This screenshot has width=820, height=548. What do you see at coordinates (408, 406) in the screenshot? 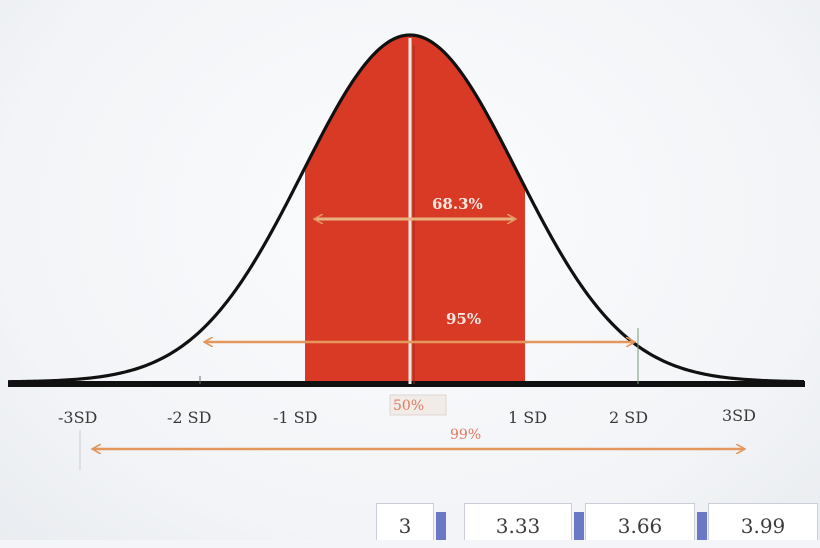
I see `label-50-percent: 50%` at bounding box center [408, 406].